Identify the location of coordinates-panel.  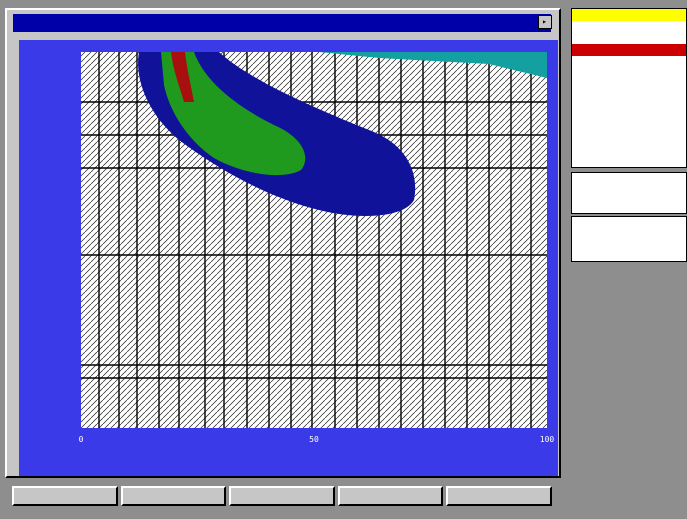
(629, 193).